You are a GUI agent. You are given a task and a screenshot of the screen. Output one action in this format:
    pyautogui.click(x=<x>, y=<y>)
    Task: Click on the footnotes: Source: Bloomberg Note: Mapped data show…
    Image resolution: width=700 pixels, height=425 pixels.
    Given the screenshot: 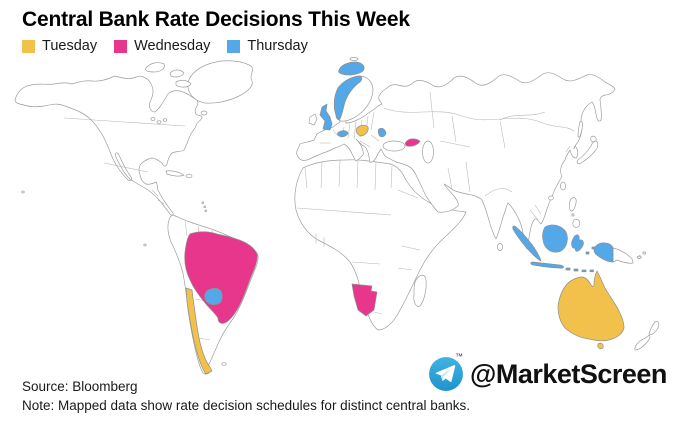 What is the action you would take?
    pyautogui.click(x=246, y=396)
    